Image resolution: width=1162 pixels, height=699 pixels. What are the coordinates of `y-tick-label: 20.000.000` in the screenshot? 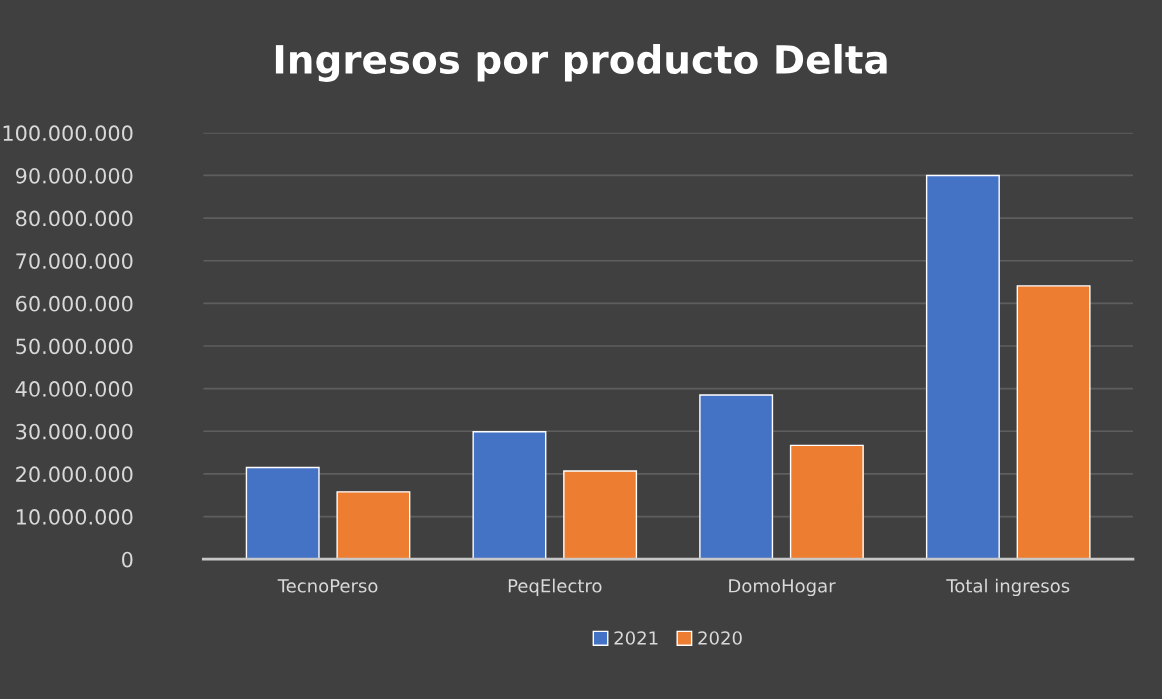 It's located at (74, 474).